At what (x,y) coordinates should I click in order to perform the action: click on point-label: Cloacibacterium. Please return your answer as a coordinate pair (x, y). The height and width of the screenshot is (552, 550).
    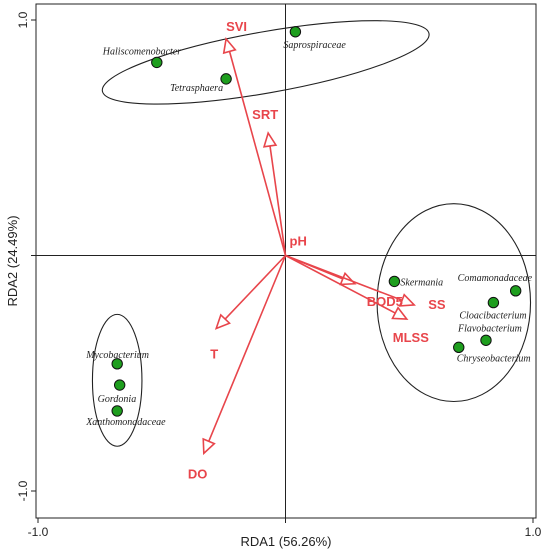
    Looking at the image, I should click on (492, 316).